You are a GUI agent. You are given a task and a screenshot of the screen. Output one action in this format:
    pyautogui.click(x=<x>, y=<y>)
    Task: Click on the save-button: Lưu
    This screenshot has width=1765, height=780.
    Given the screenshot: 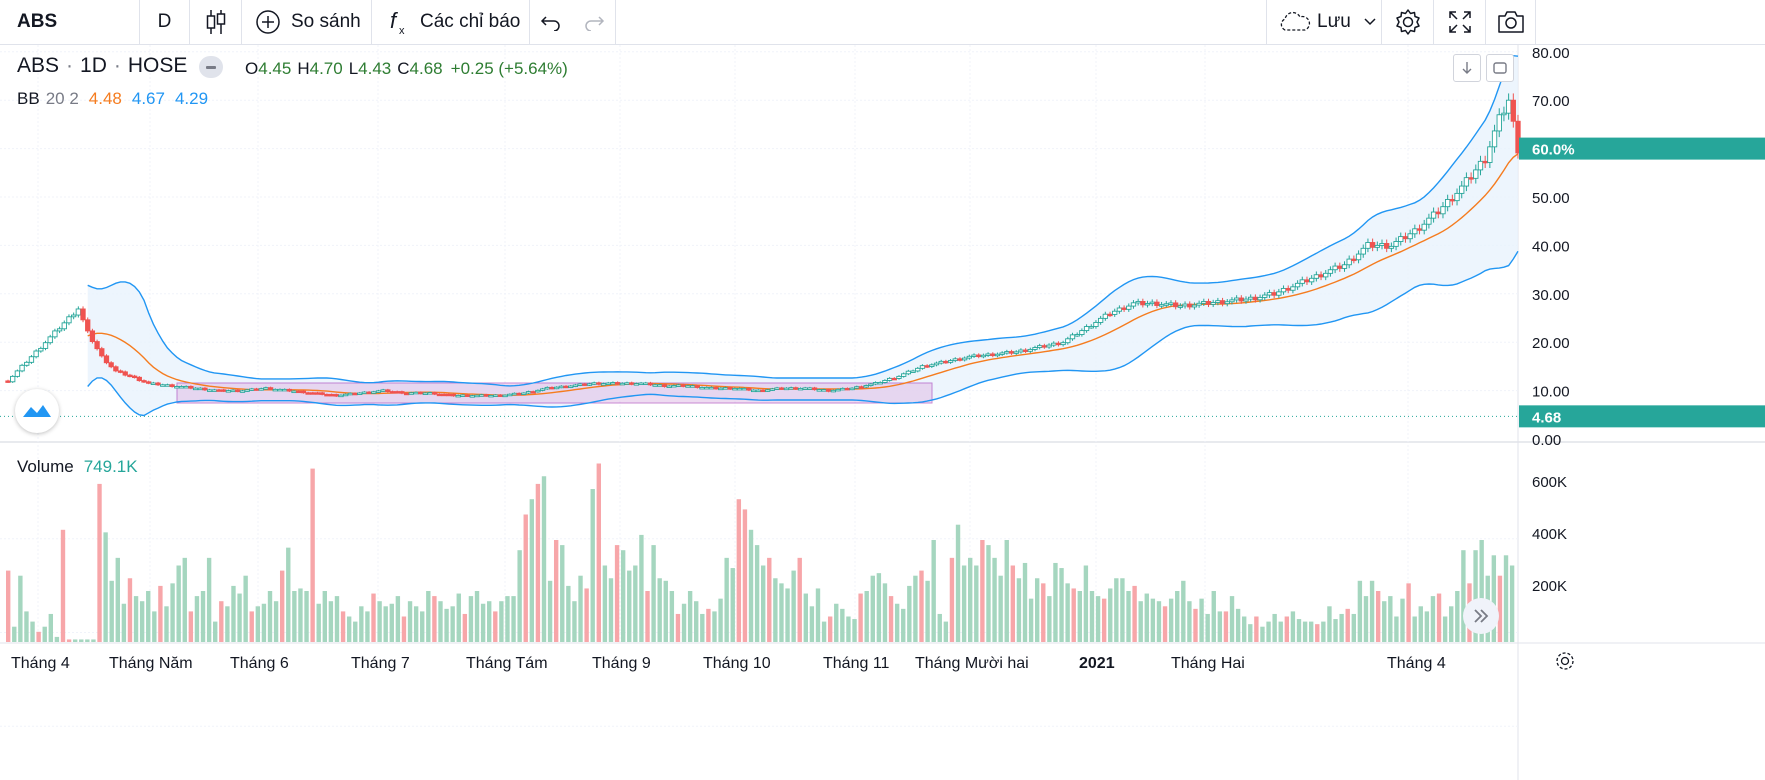 What is the action you would take?
    pyautogui.click(x=1324, y=22)
    